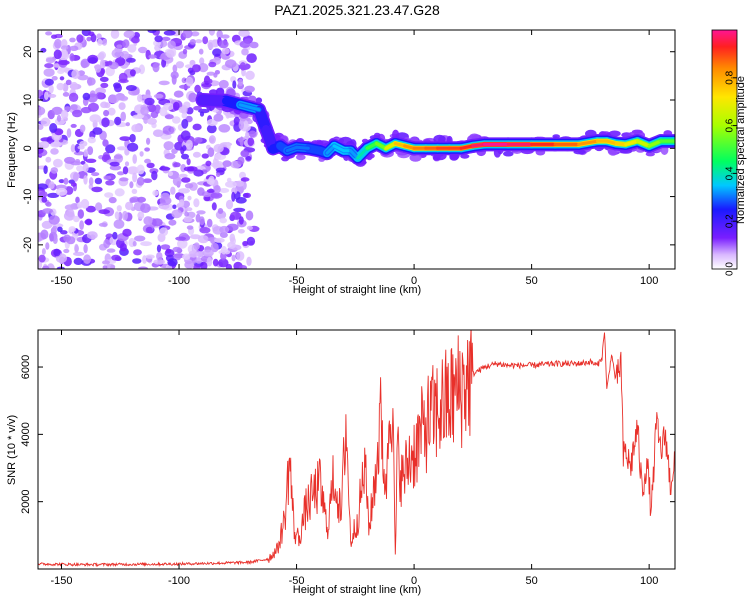  Describe the element at coordinates (414, 281) in the screenshot. I see `x-tick-label: 0` at that location.